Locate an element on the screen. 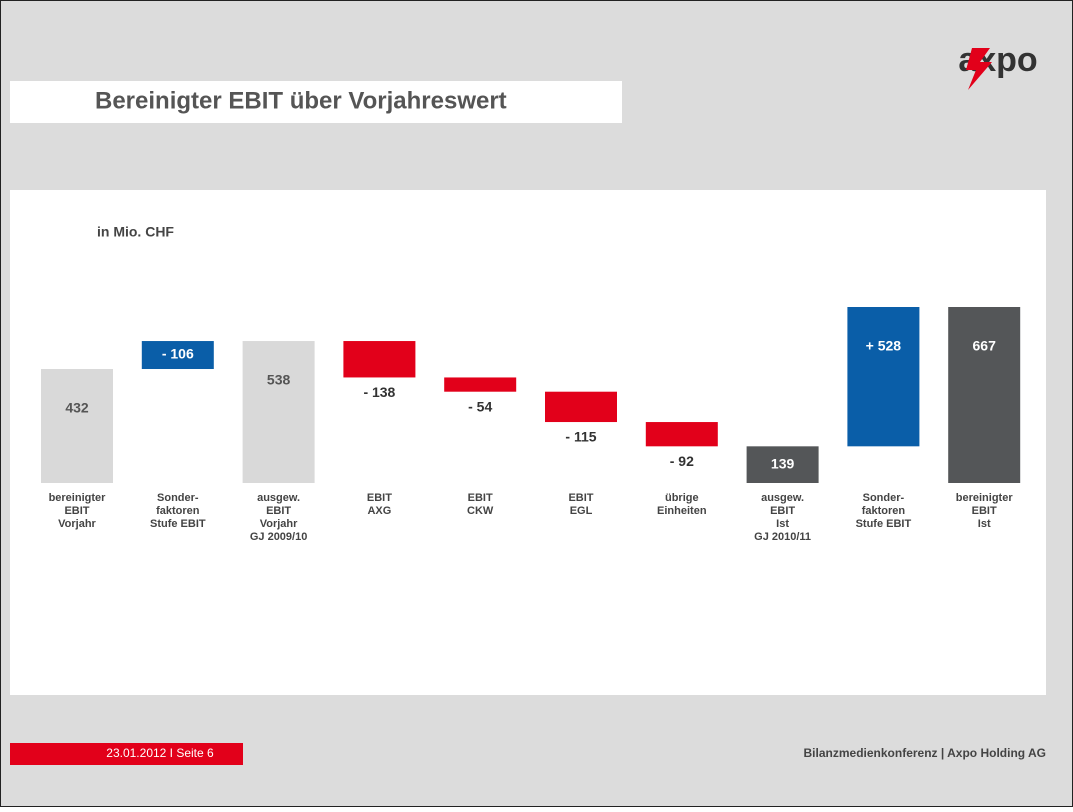 The height and width of the screenshot is (812, 1073). category-label: CKW is located at coordinates (480, 511).